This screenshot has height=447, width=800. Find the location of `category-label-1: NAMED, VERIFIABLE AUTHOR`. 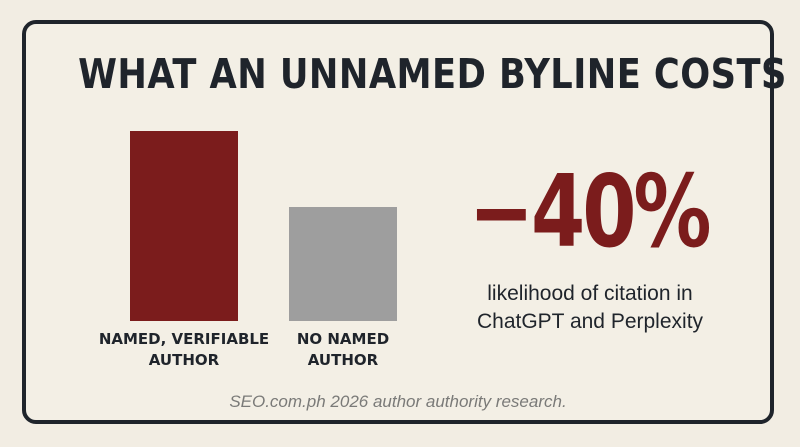

category-label-1: NAMED, VERIFIABLE AUTHOR is located at coordinates (184, 349).